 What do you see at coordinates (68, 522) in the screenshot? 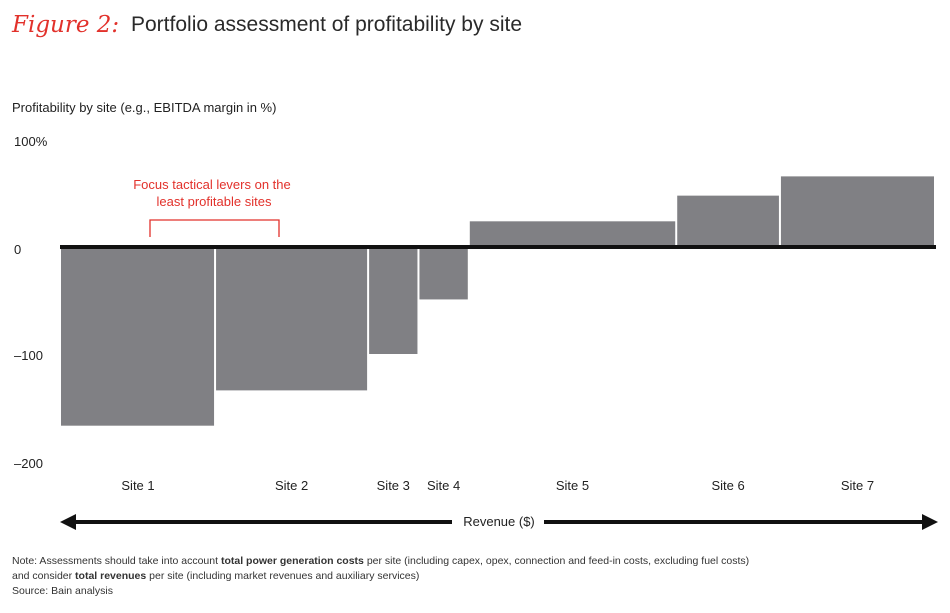
I see `arrow-left-head` at bounding box center [68, 522].